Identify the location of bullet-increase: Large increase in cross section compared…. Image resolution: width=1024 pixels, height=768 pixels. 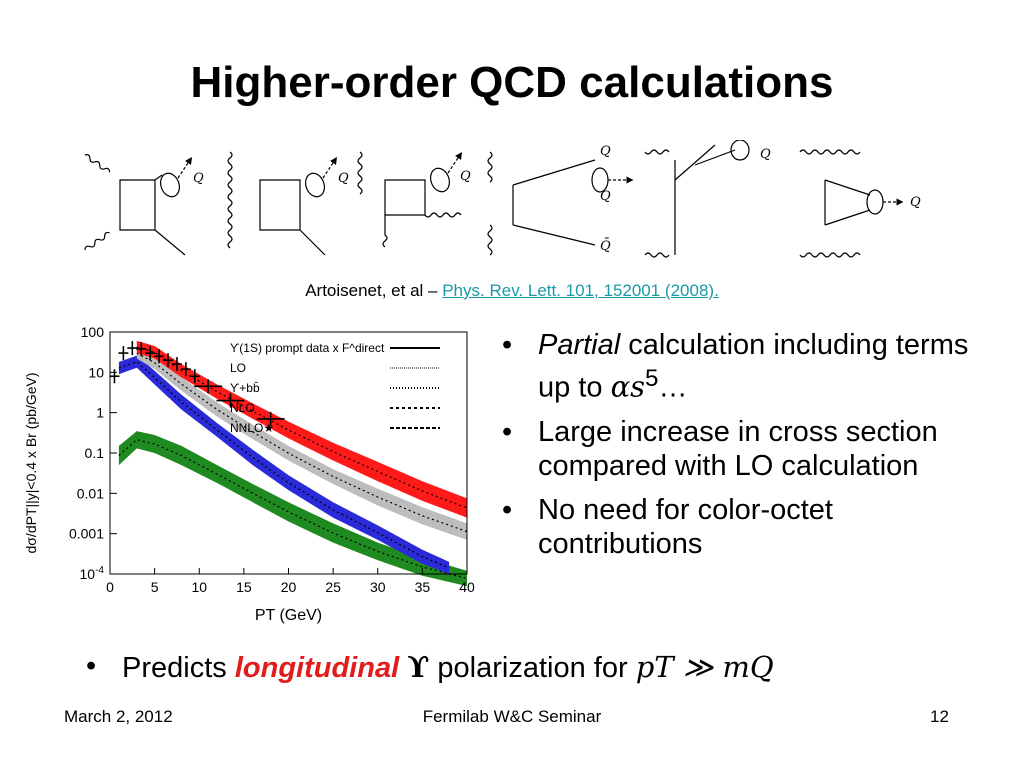
(746, 449).